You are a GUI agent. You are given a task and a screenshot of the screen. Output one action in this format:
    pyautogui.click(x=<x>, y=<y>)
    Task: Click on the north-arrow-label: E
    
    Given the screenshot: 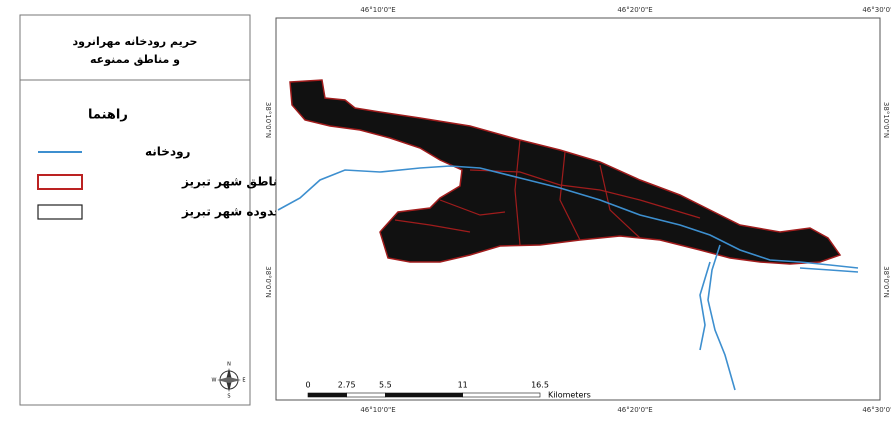 What is the action you would take?
    pyautogui.click(x=243, y=381)
    